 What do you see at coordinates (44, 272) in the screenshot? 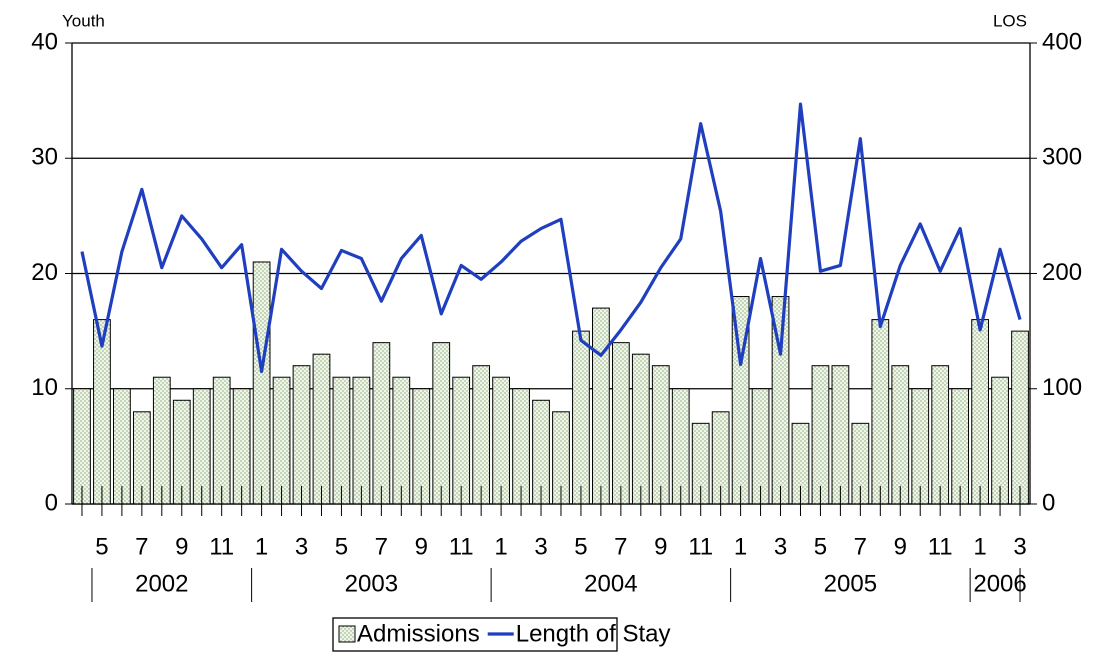
I see `y-tick-label: 20` at bounding box center [44, 272].